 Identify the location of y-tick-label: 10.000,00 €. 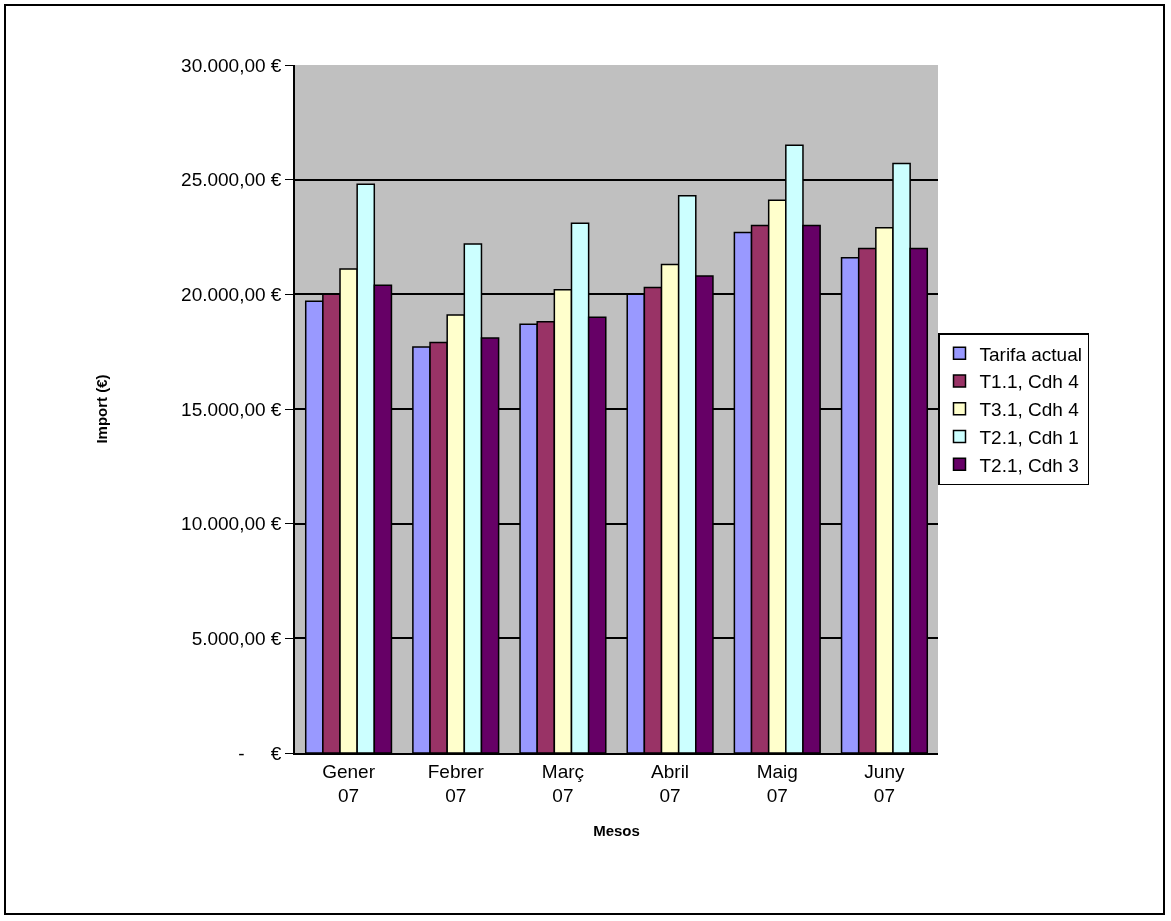
(231, 524).